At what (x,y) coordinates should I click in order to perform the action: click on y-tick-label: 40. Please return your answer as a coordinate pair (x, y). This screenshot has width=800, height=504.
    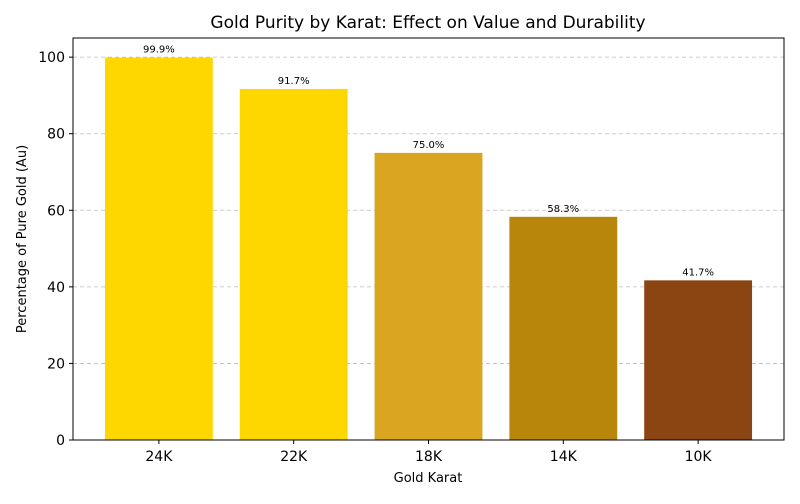
    Looking at the image, I should click on (56, 288).